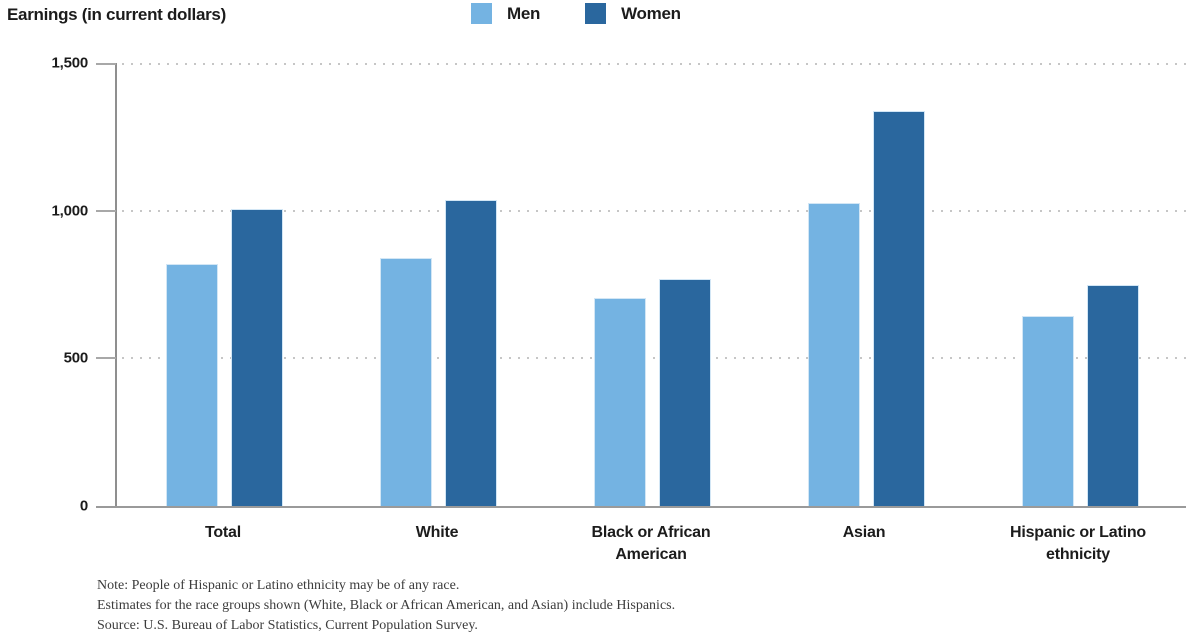 The width and height of the screenshot is (1186, 636). I want to click on legend-item-women: Women, so click(633, 13).